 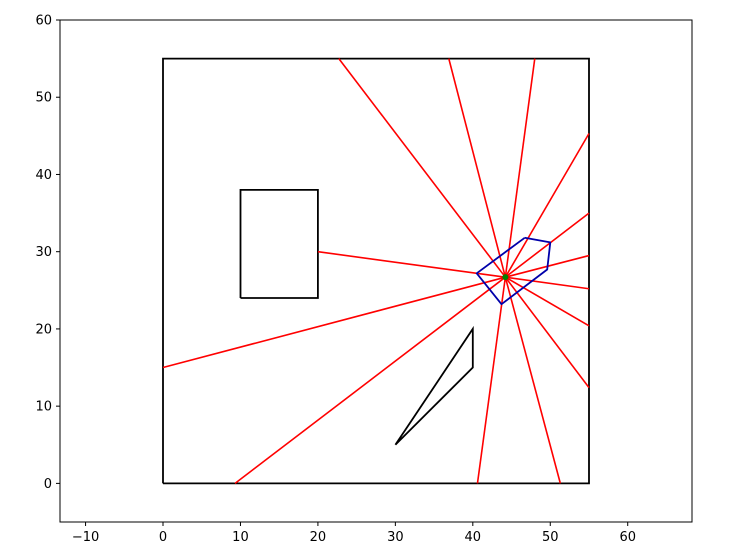 I want to click on x-tick-label: 40, so click(x=473, y=537).